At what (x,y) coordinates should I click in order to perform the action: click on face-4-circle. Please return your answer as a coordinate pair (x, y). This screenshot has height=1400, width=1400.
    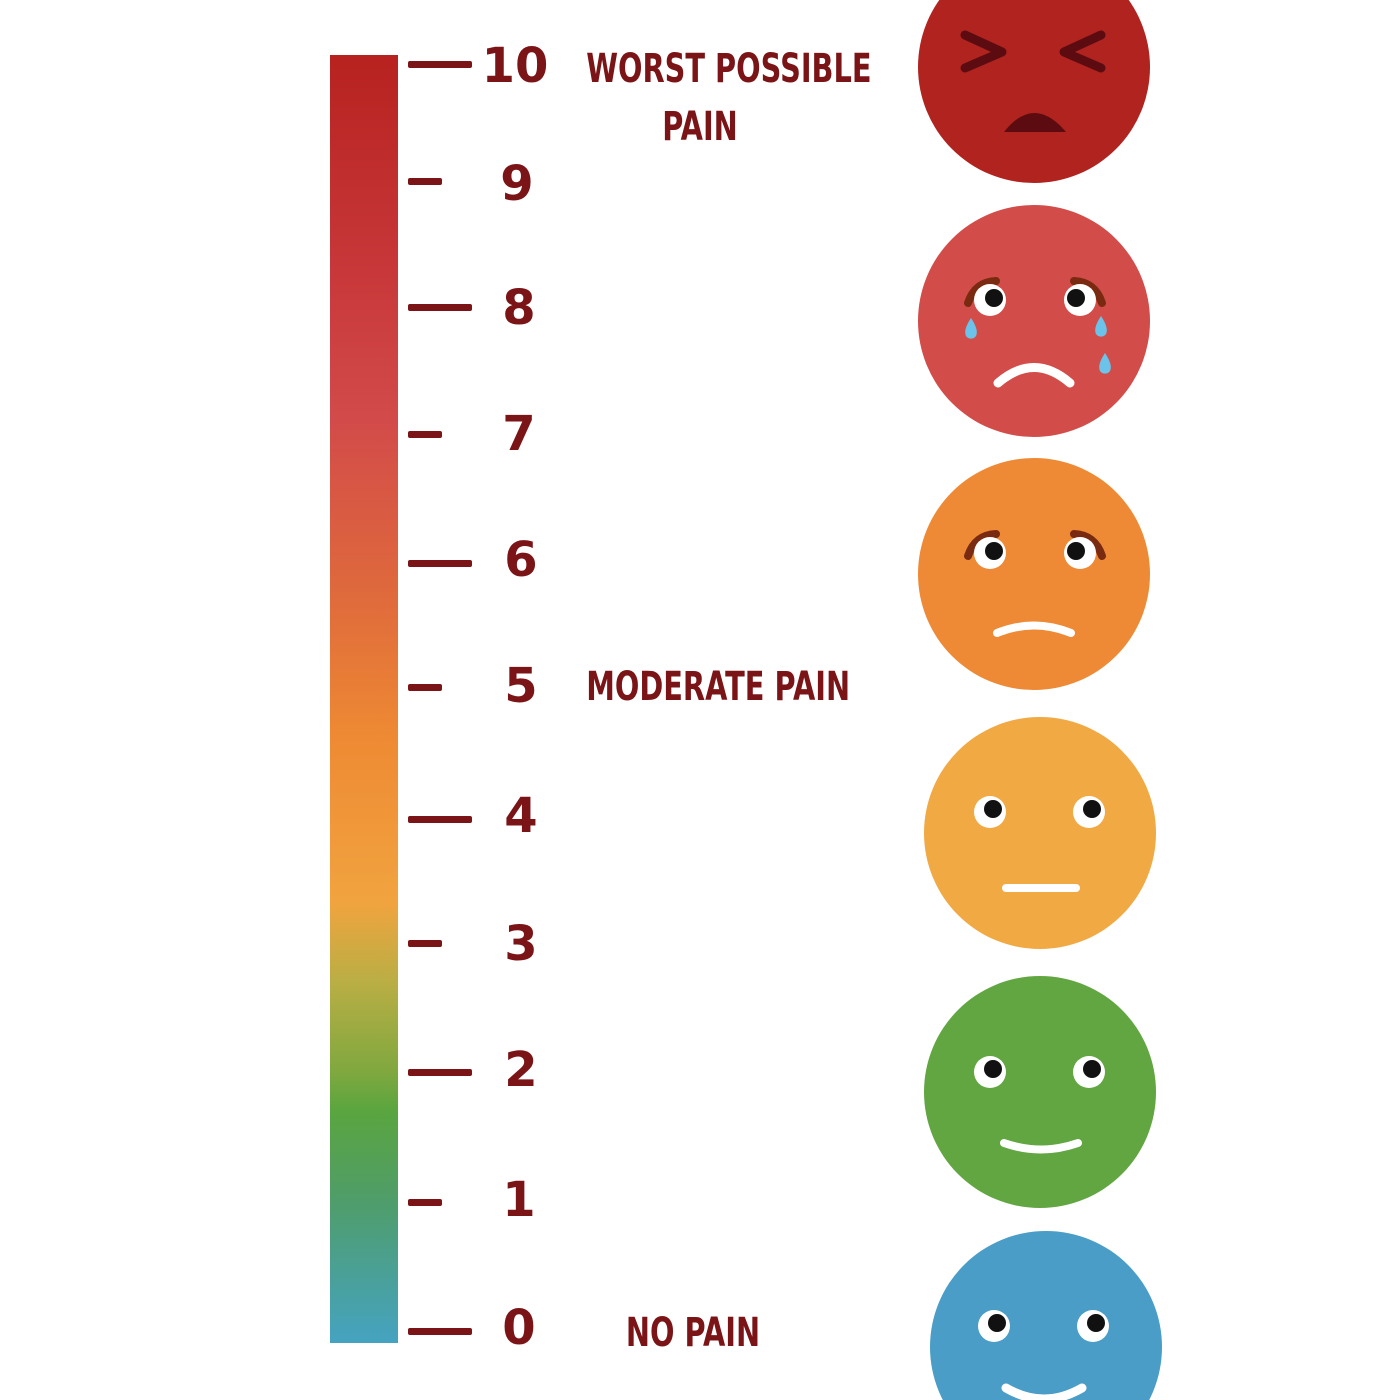
    Looking at the image, I should click on (1040, 833).